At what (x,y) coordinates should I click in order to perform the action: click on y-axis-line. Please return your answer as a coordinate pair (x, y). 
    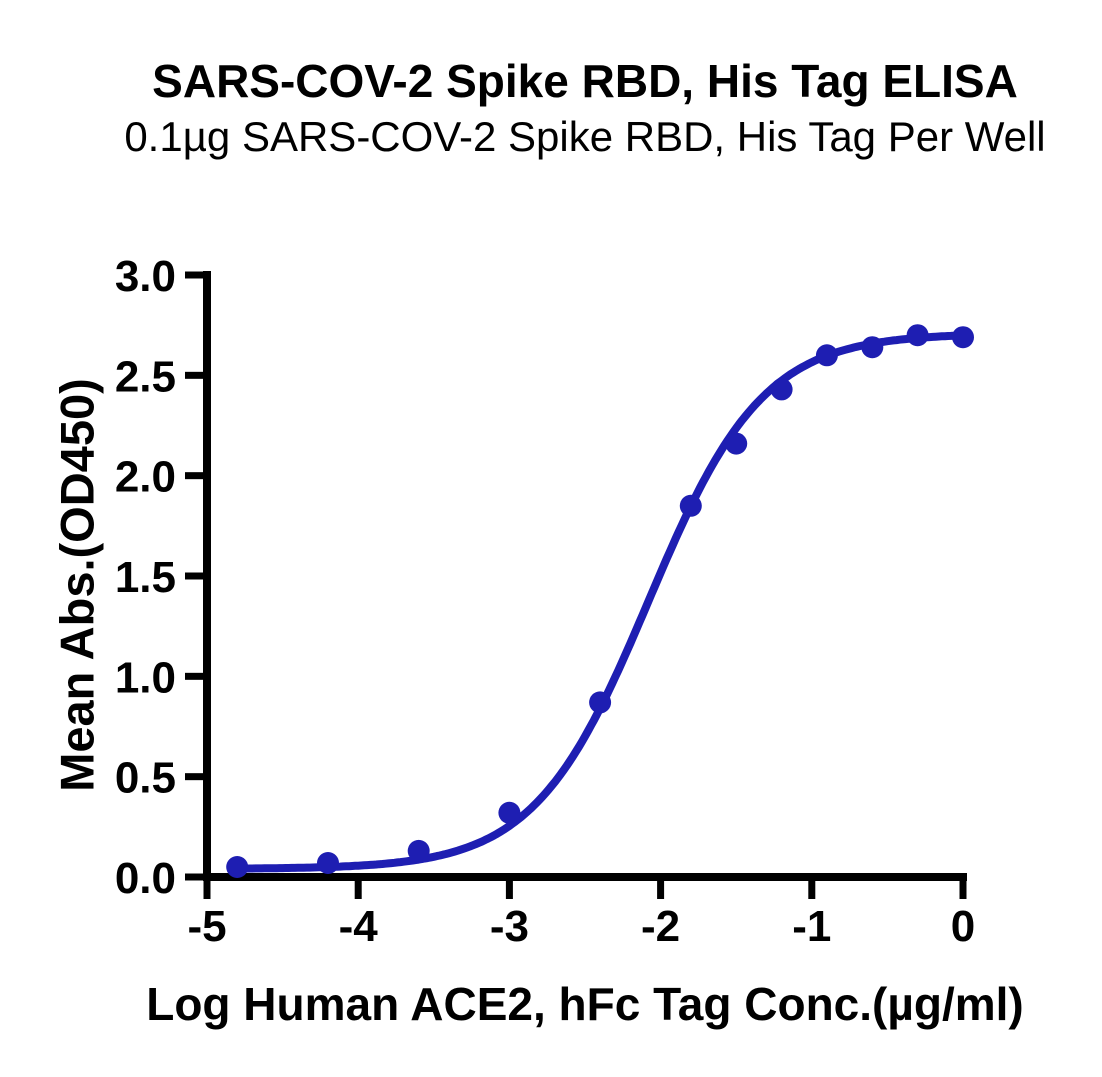
    Looking at the image, I should click on (207, 576).